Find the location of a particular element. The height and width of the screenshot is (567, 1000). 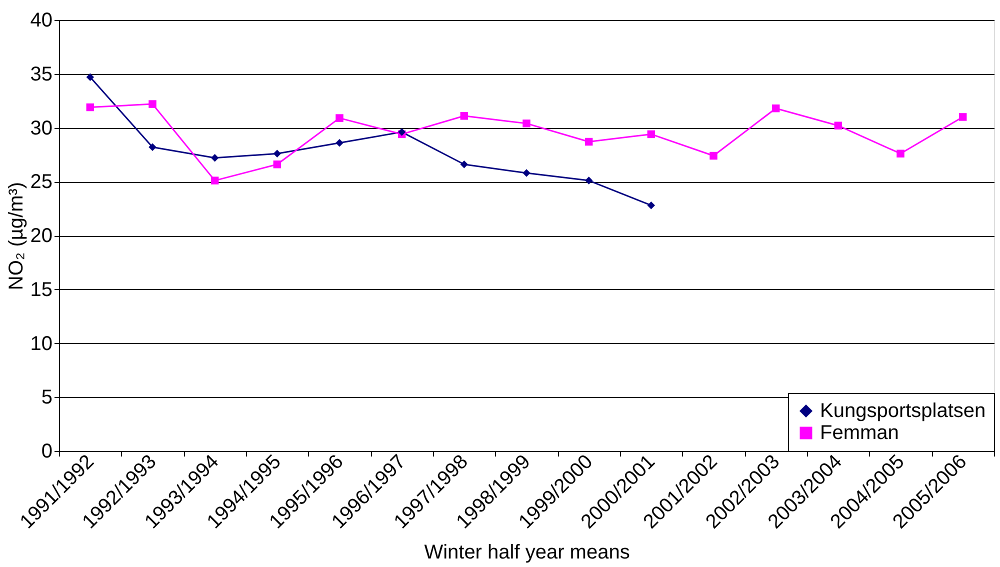

y-tick-label: 5 is located at coordinates (46, 397).